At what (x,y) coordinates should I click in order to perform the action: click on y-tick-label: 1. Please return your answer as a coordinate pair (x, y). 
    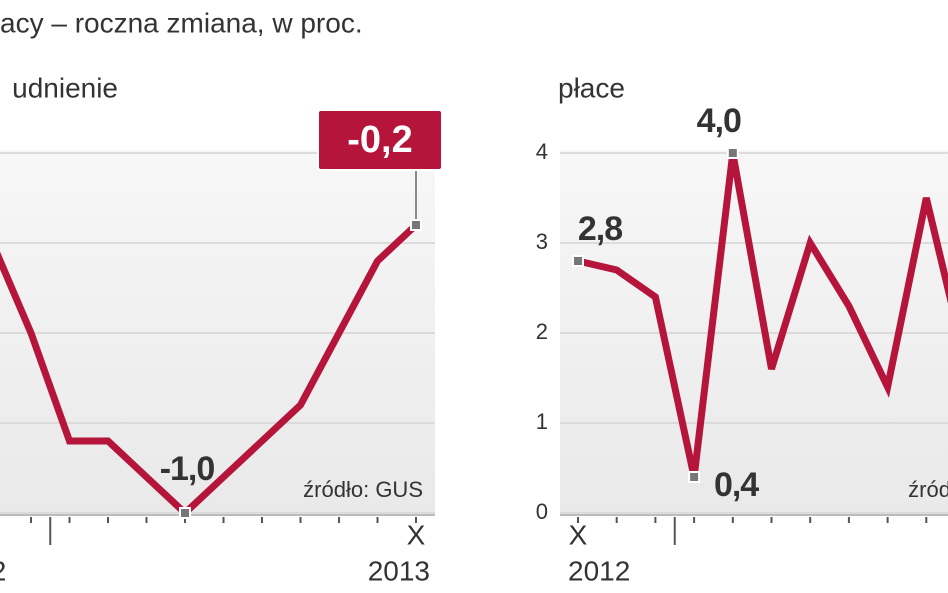
    Looking at the image, I should click on (542, 421).